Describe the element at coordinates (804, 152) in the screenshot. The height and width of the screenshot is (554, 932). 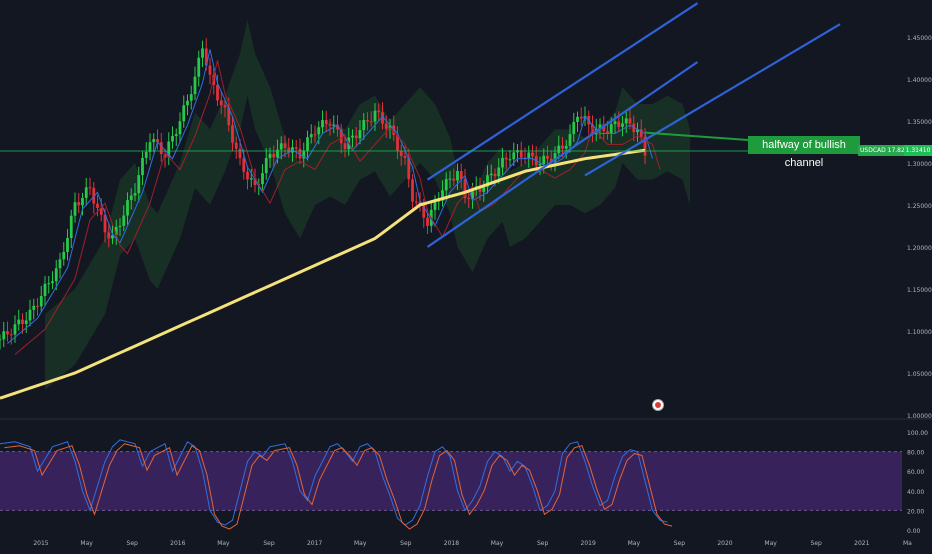
I see `annotation-label: halfway of bullish channel` at that location.